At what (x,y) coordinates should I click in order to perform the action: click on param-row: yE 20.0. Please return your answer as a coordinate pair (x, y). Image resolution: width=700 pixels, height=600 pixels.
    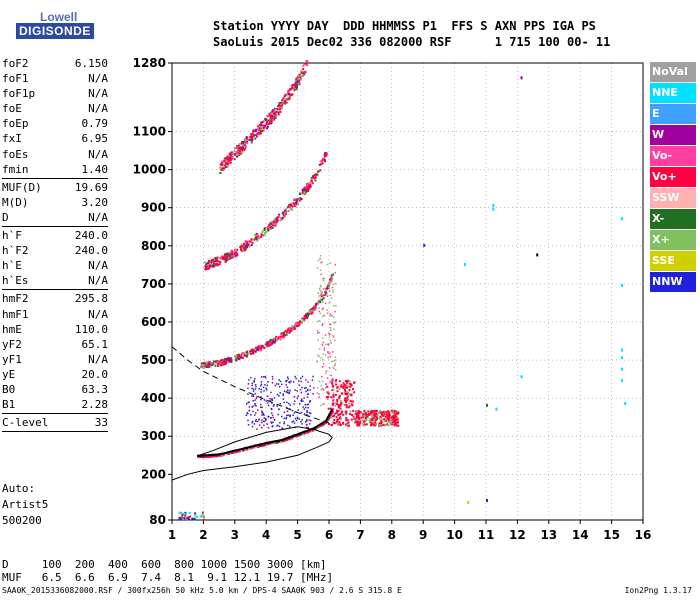
    Looking at the image, I should click on (55, 374).